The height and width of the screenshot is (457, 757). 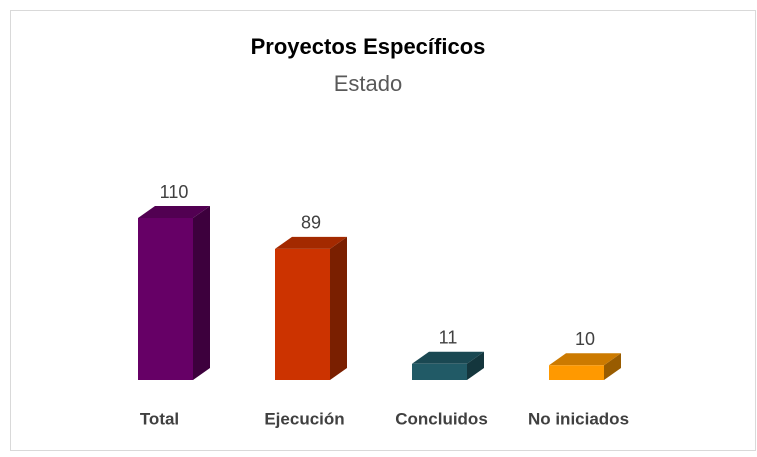 I want to click on value-label: 89, so click(x=311, y=223).